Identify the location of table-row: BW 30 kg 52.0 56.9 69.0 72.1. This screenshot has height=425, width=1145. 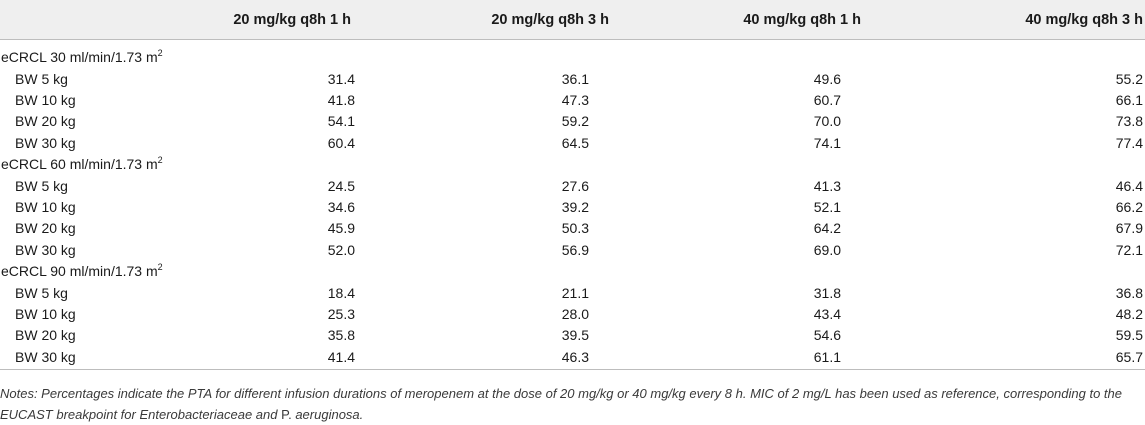
(572, 249).